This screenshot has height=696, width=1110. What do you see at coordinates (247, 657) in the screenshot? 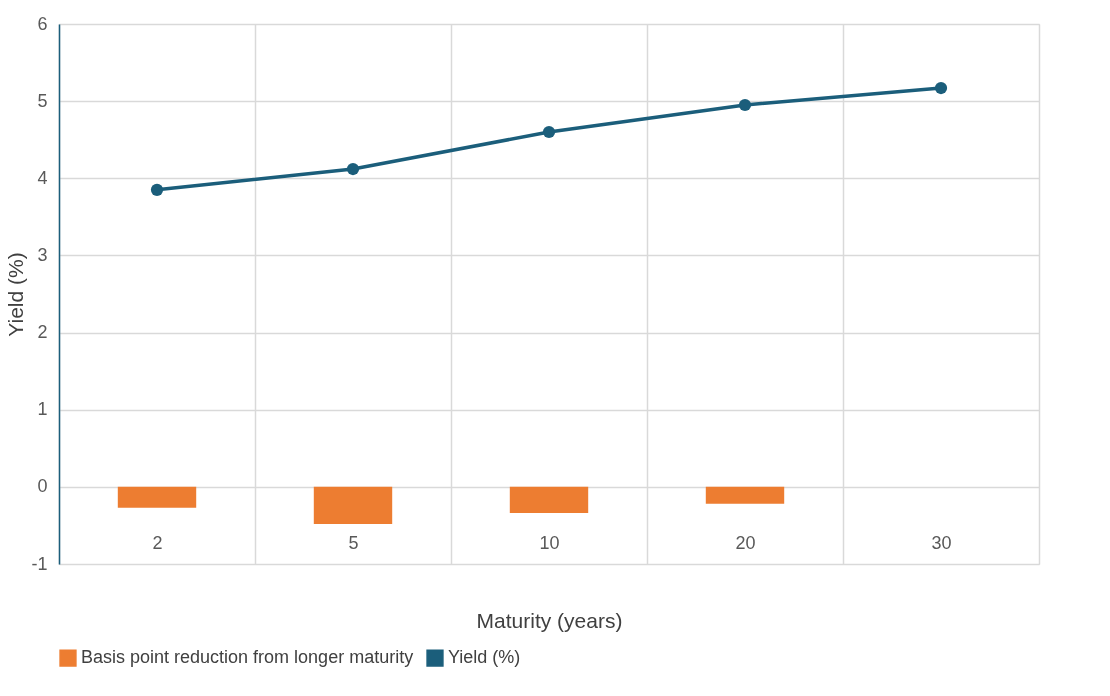
I see `legend-label: Basis point reduction from longer maturity` at bounding box center [247, 657].